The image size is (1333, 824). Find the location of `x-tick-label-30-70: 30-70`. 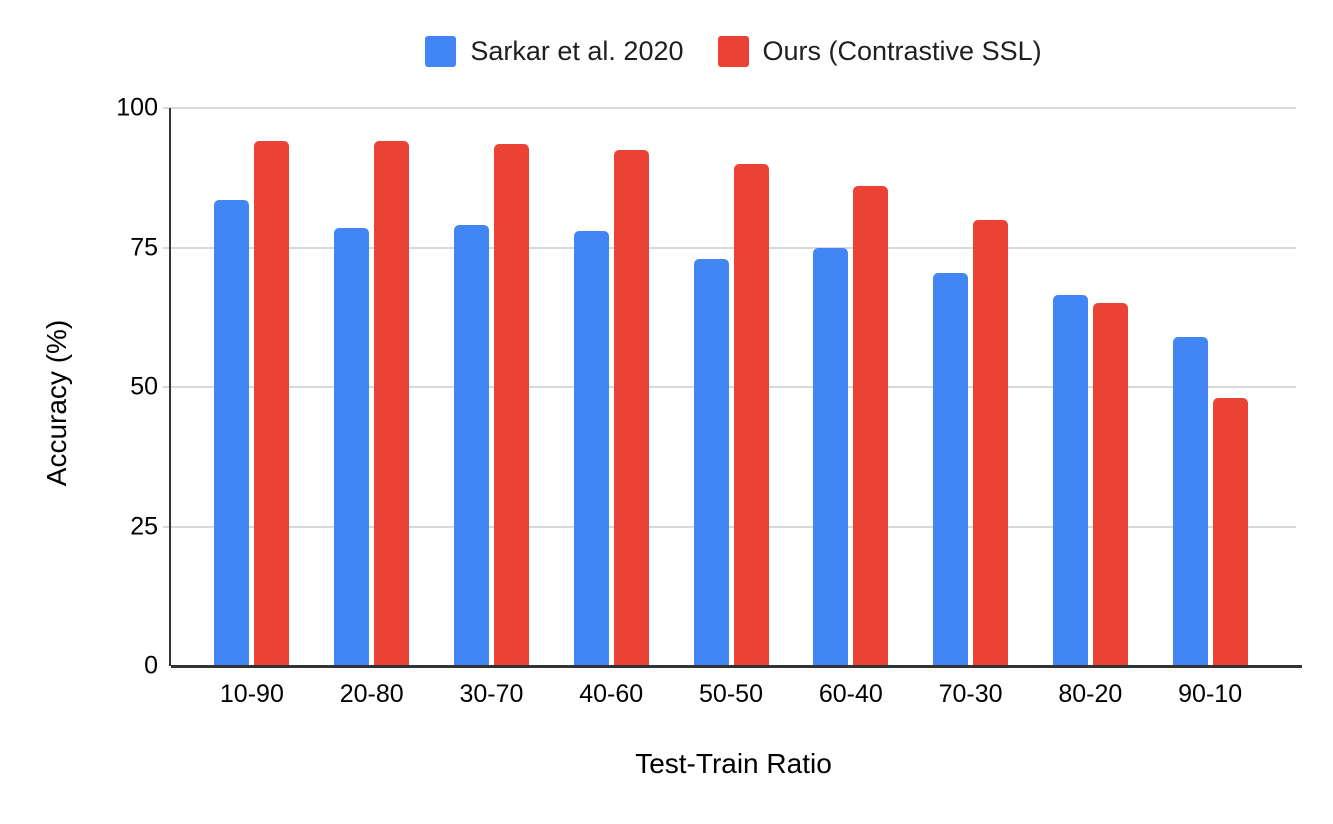

x-tick-label-30-70: 30-70 is located at coordinates (491, 694).